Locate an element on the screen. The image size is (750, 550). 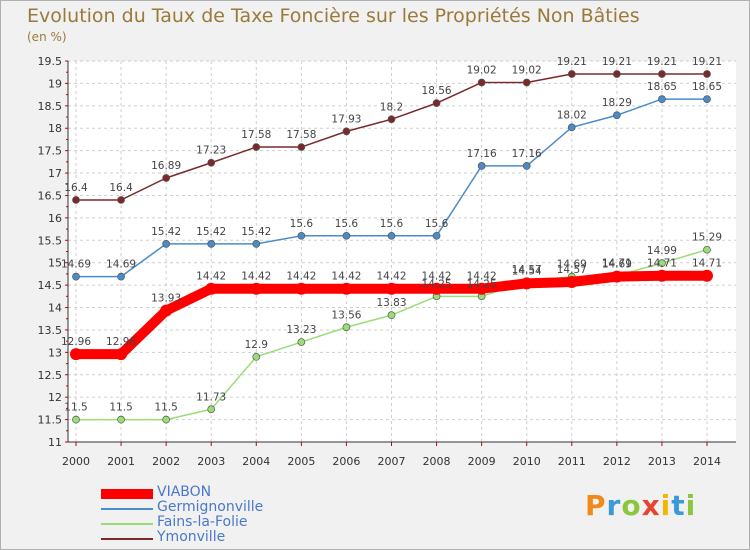
y-tick-label: 11 is located at coordinates (55, 442).